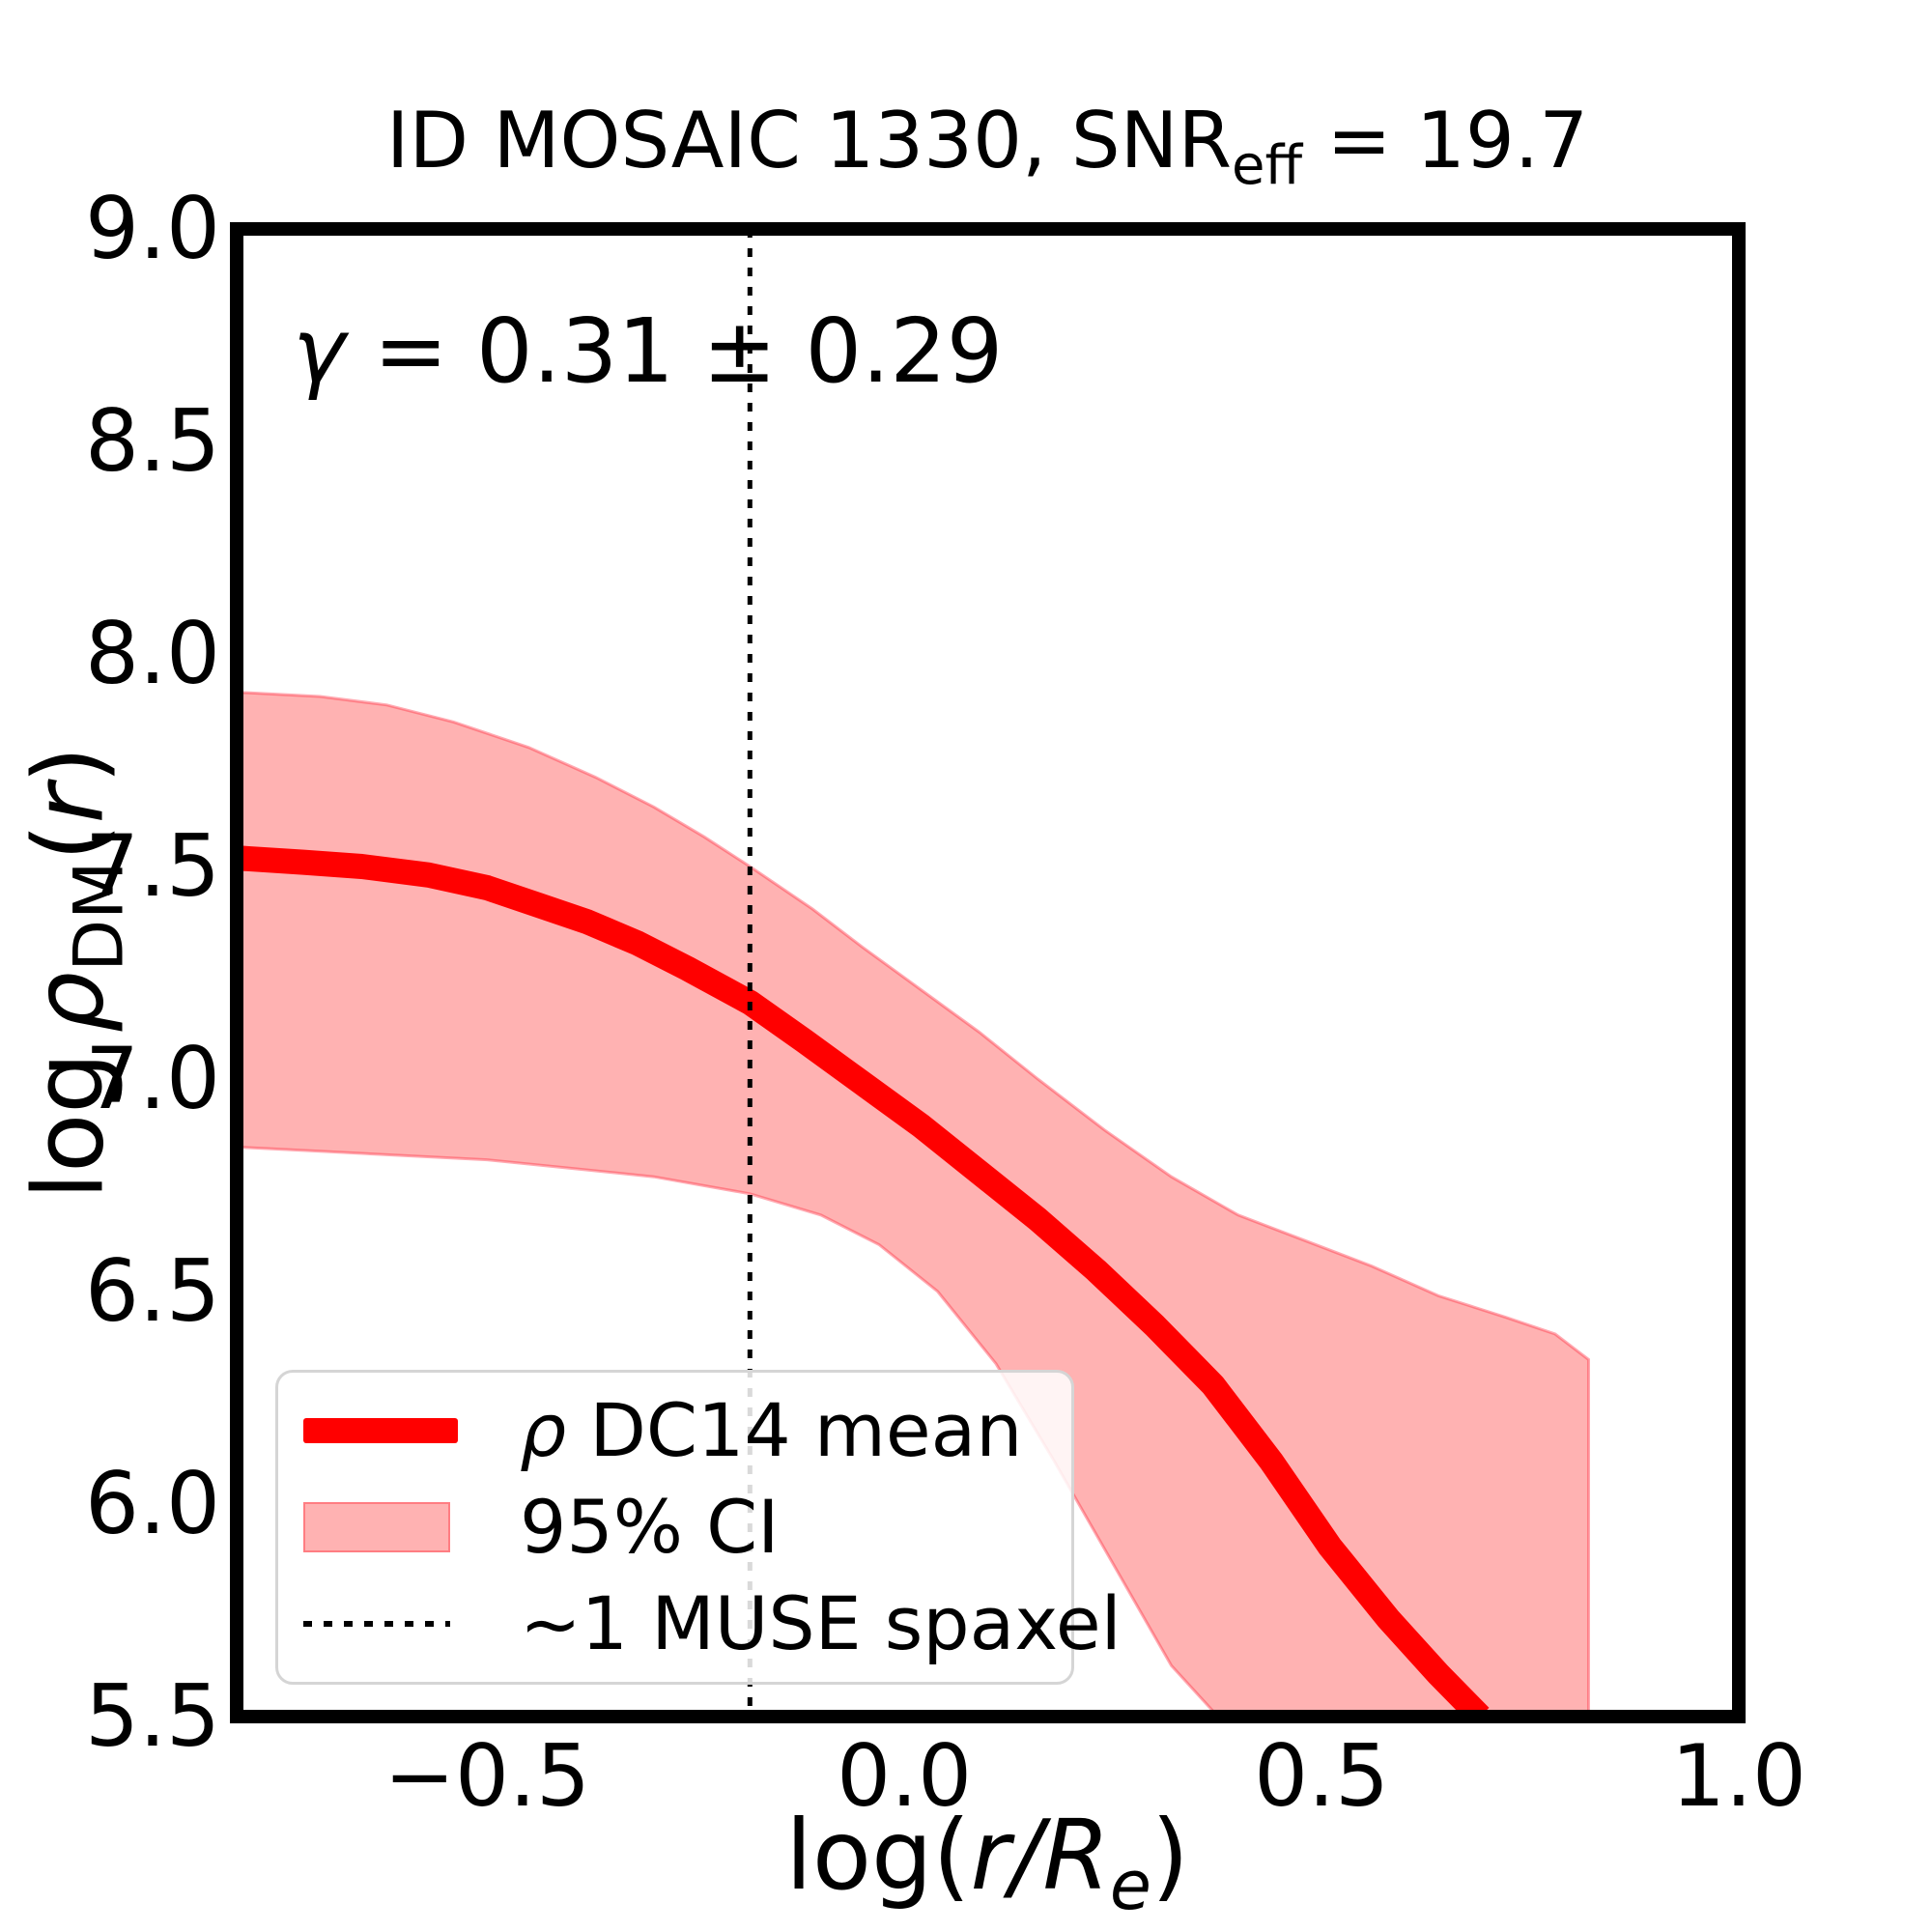 The height and width of the screenshot is (1932, 1932). Describe the element at coordinates (1267, 165) in the screenshot. I see `title-subscript: eff` at that location.